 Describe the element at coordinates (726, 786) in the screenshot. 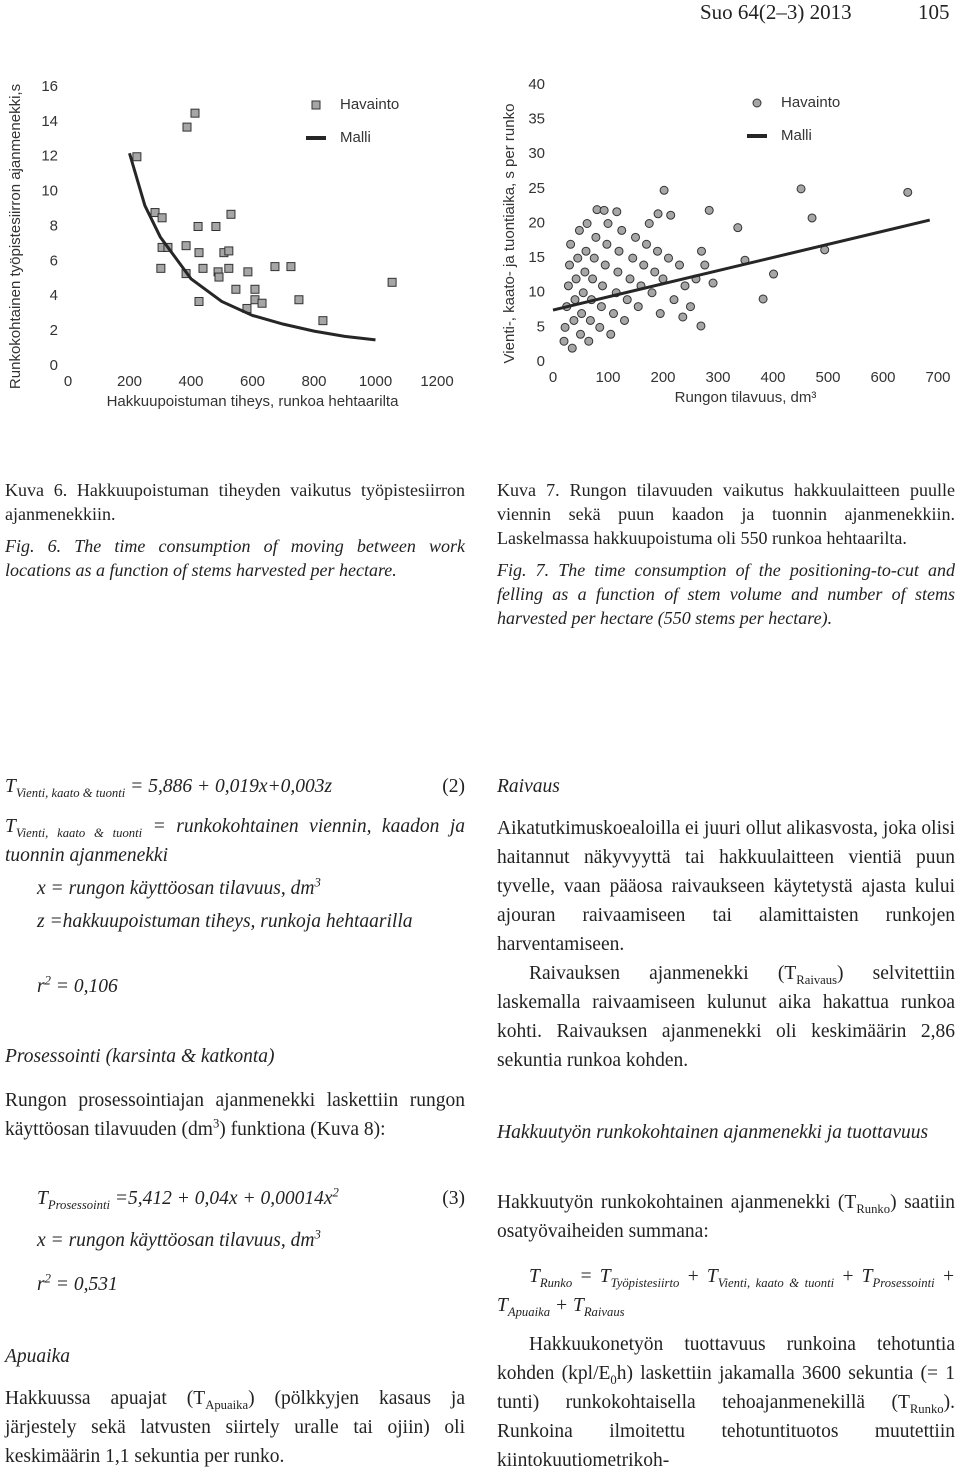

I see `heading: Raivaus` at that location.